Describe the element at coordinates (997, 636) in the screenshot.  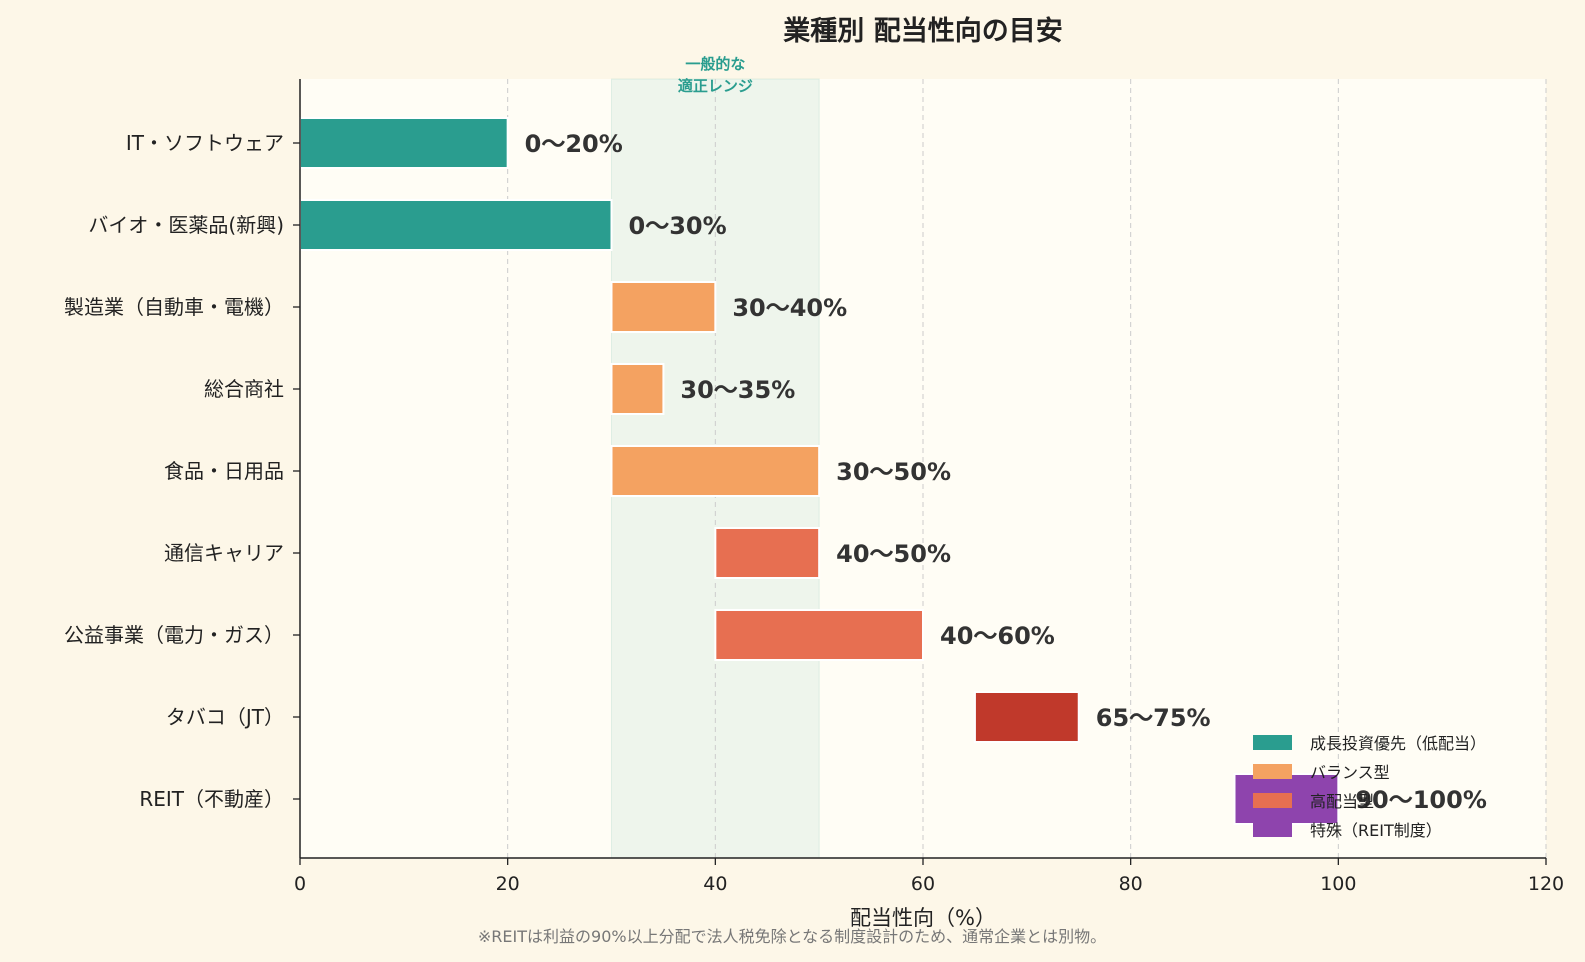
I see `value-label: 40〜60%` at that location.